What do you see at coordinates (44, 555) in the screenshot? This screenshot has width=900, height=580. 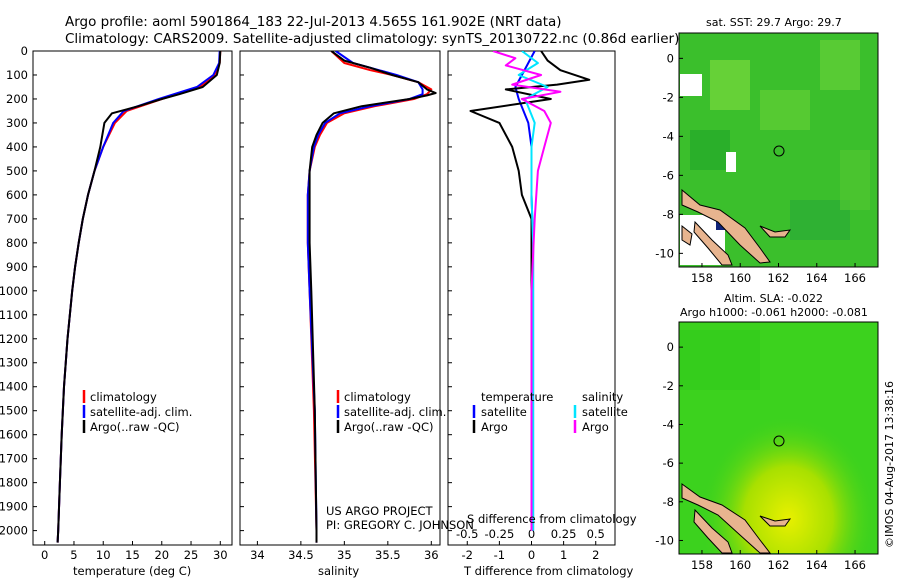 I see `x-tick-label: 0` at bounding box center [44, 555].